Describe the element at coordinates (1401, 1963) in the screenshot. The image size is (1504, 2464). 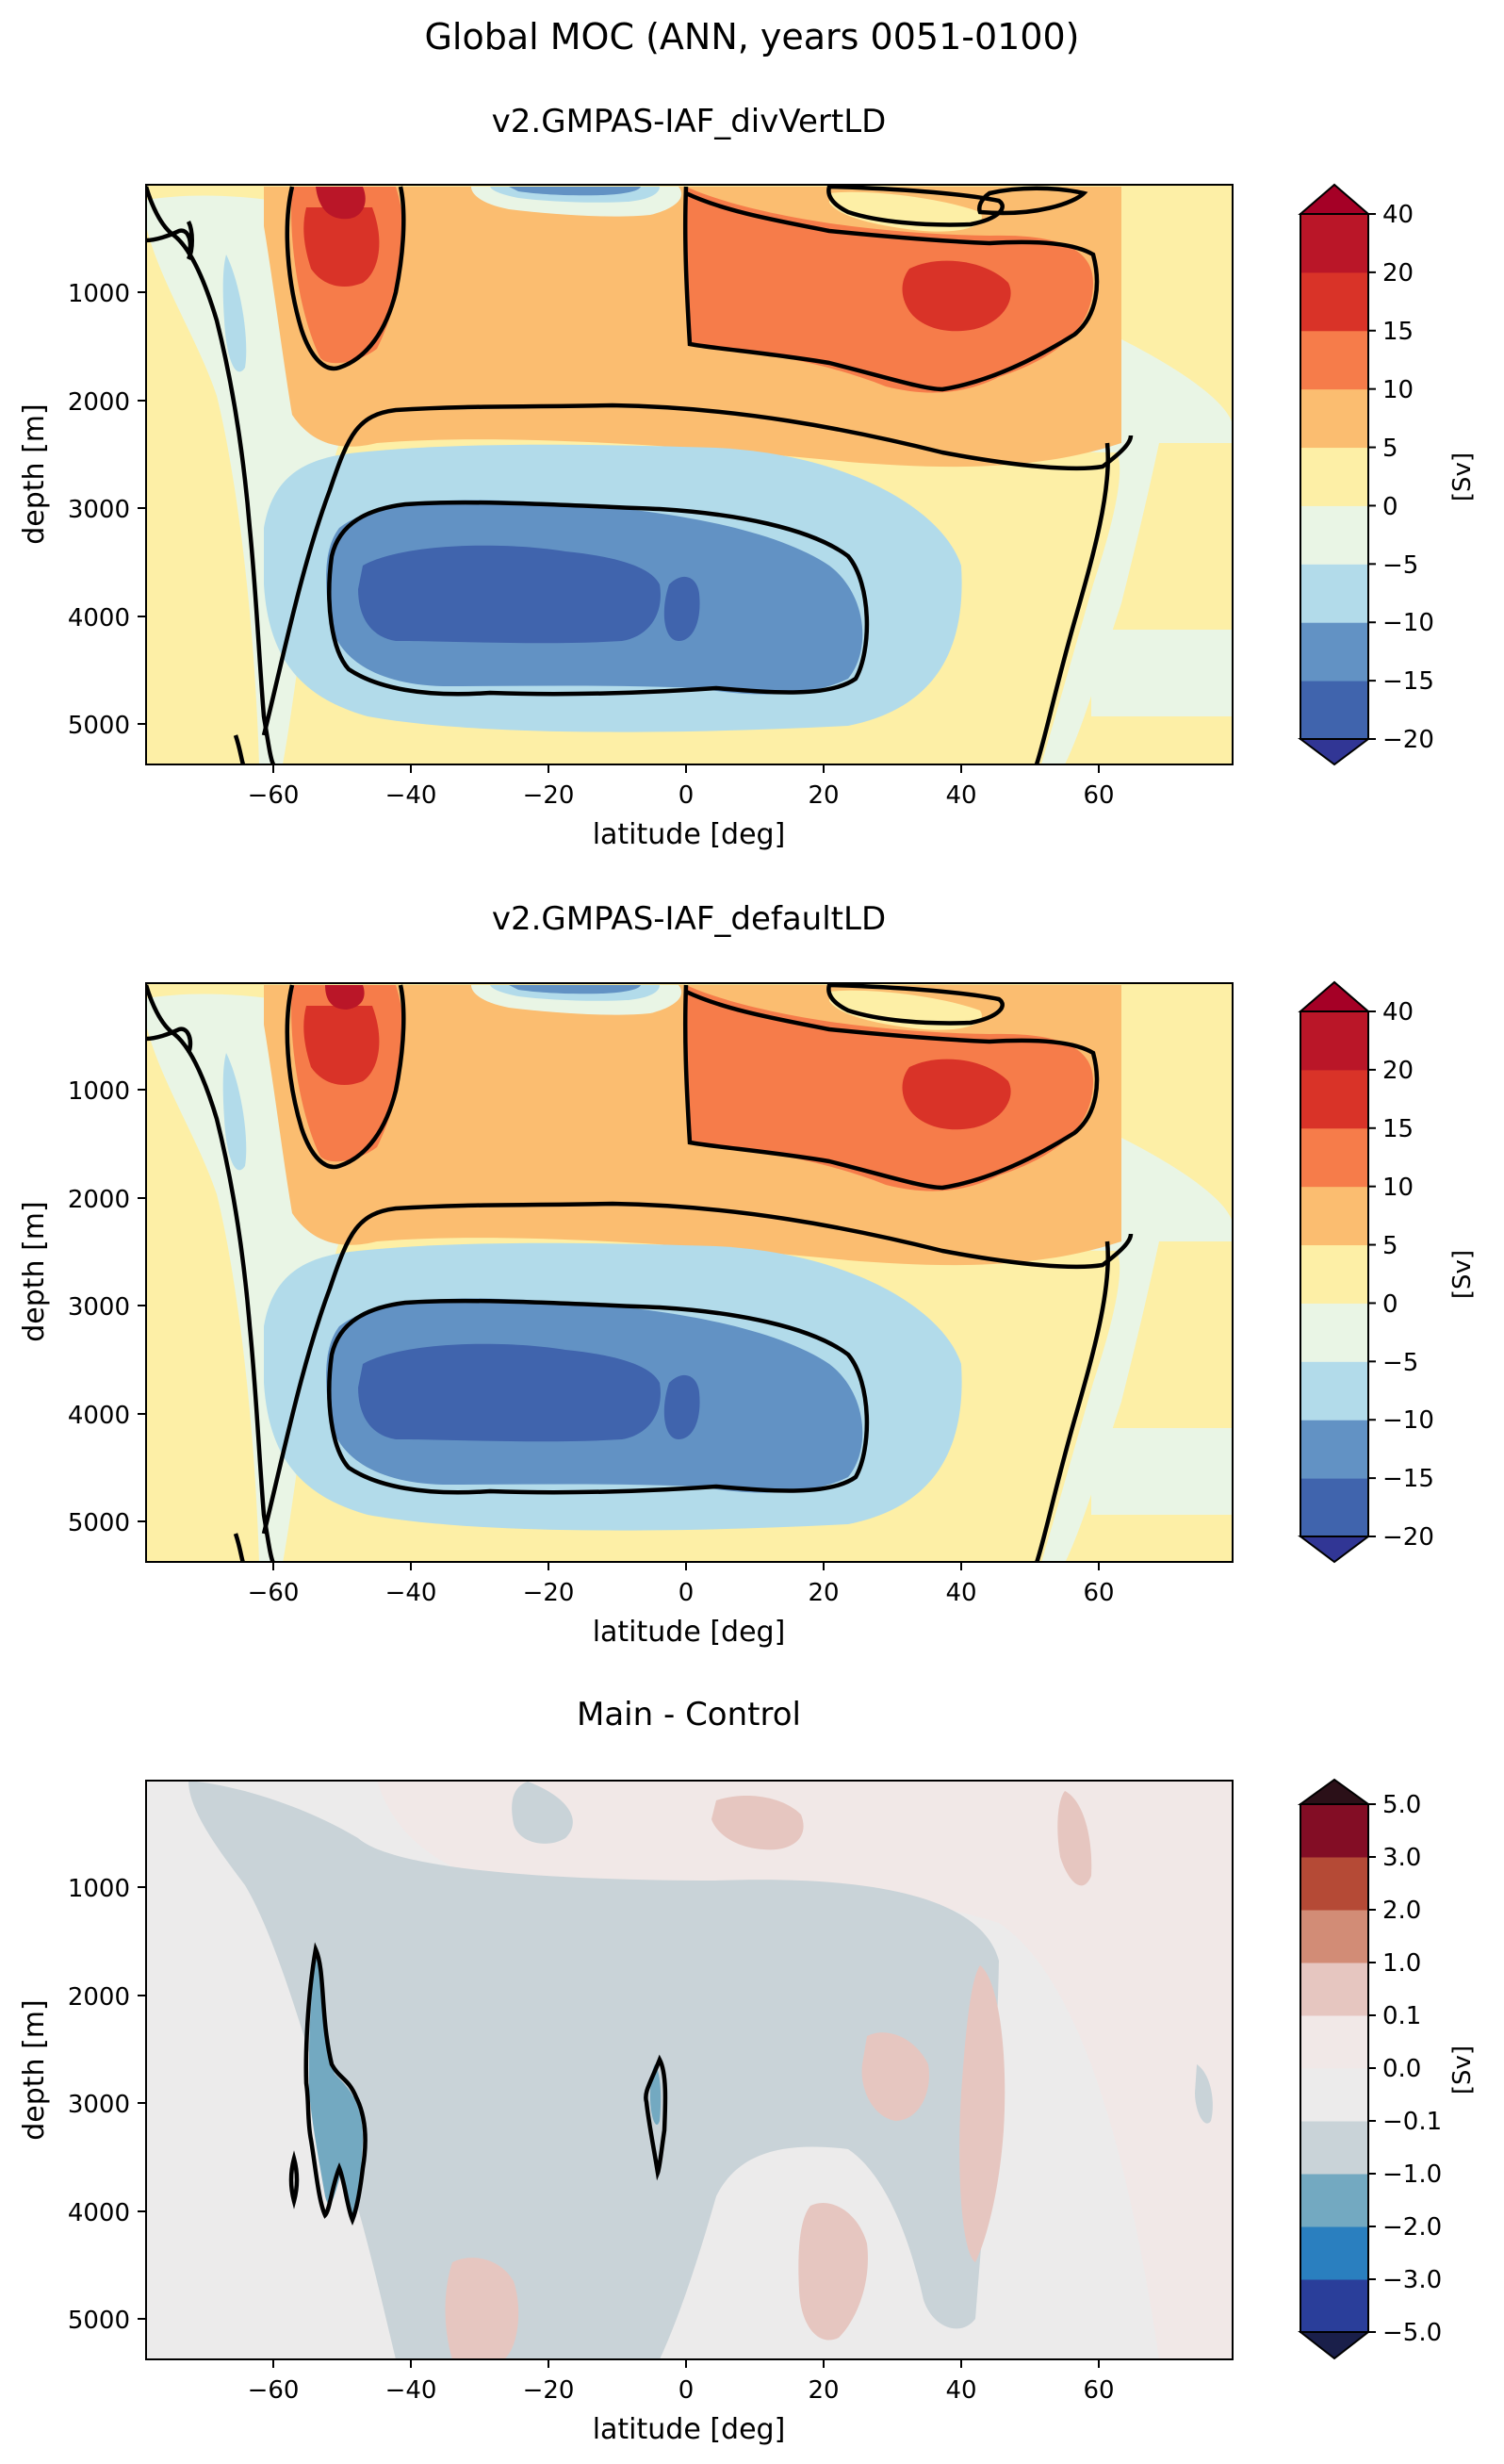
I see `colorbar-tick-label: 1.0` at that location.